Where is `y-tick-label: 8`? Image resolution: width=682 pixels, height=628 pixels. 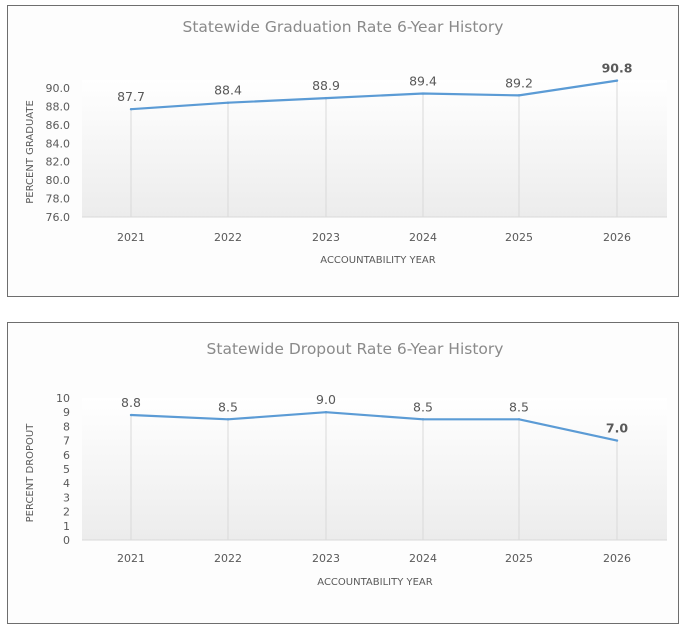 y-tick-label: 8 is located at coordinates (66, 426).